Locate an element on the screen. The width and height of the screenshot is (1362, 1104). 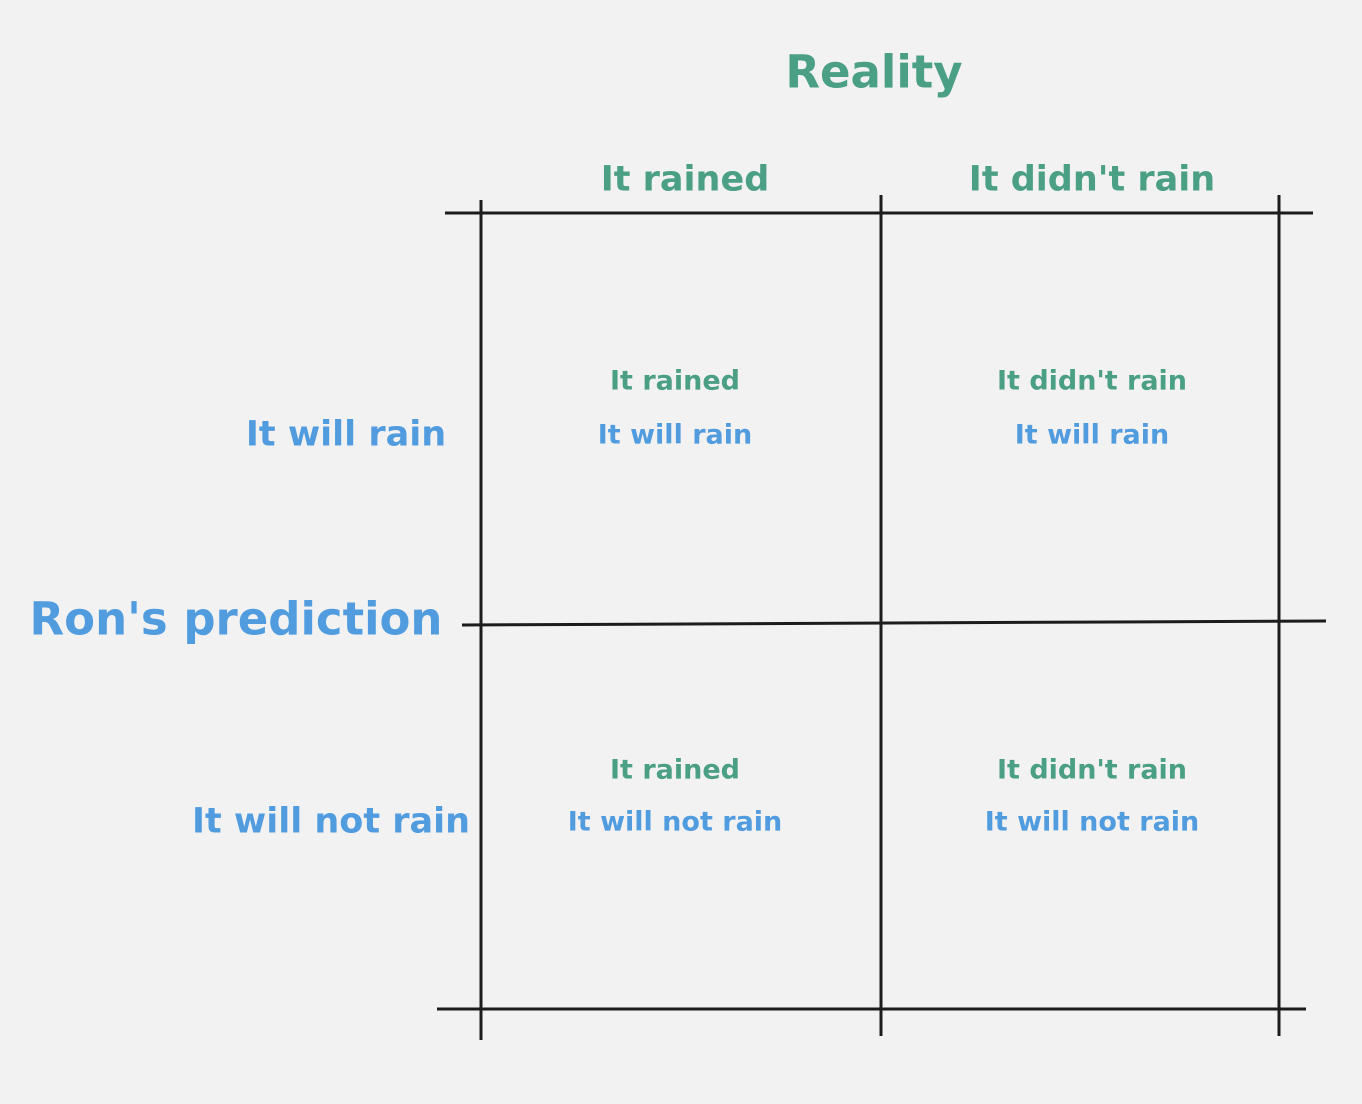
column-axis-title: Reality is located at coordinates (874, 72).